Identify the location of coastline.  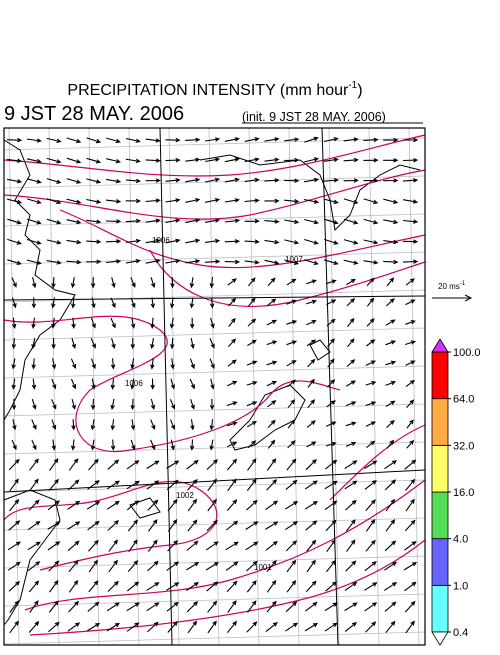
(145, 508).